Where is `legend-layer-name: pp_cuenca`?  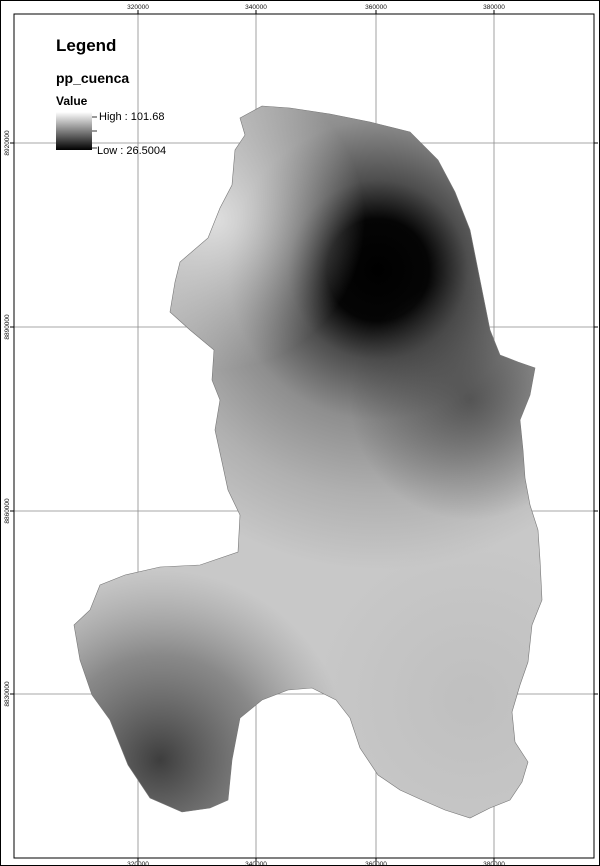
legend-layer-name: pp_cuenca is located at coordinates (92, 78).